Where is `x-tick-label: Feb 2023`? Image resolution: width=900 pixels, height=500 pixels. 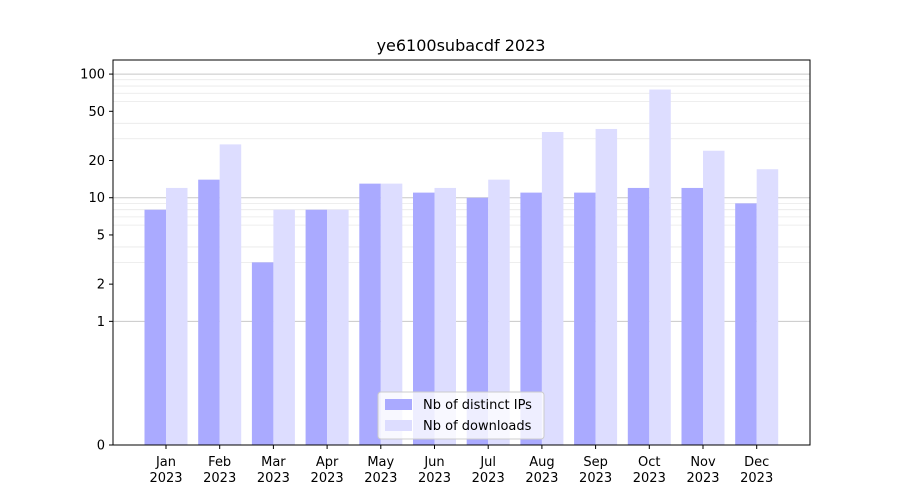 x-tick-label: Feb 2023 is located at coordinates (219, 470).